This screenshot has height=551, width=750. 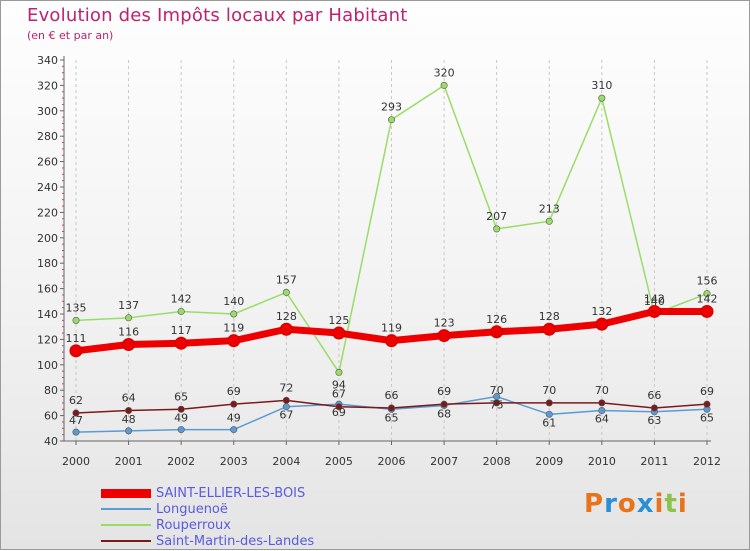 What do you see at coordinates (47, 162) in the screenshot?
I see `y-tick-label: 260` at bounding box center [47, 162].